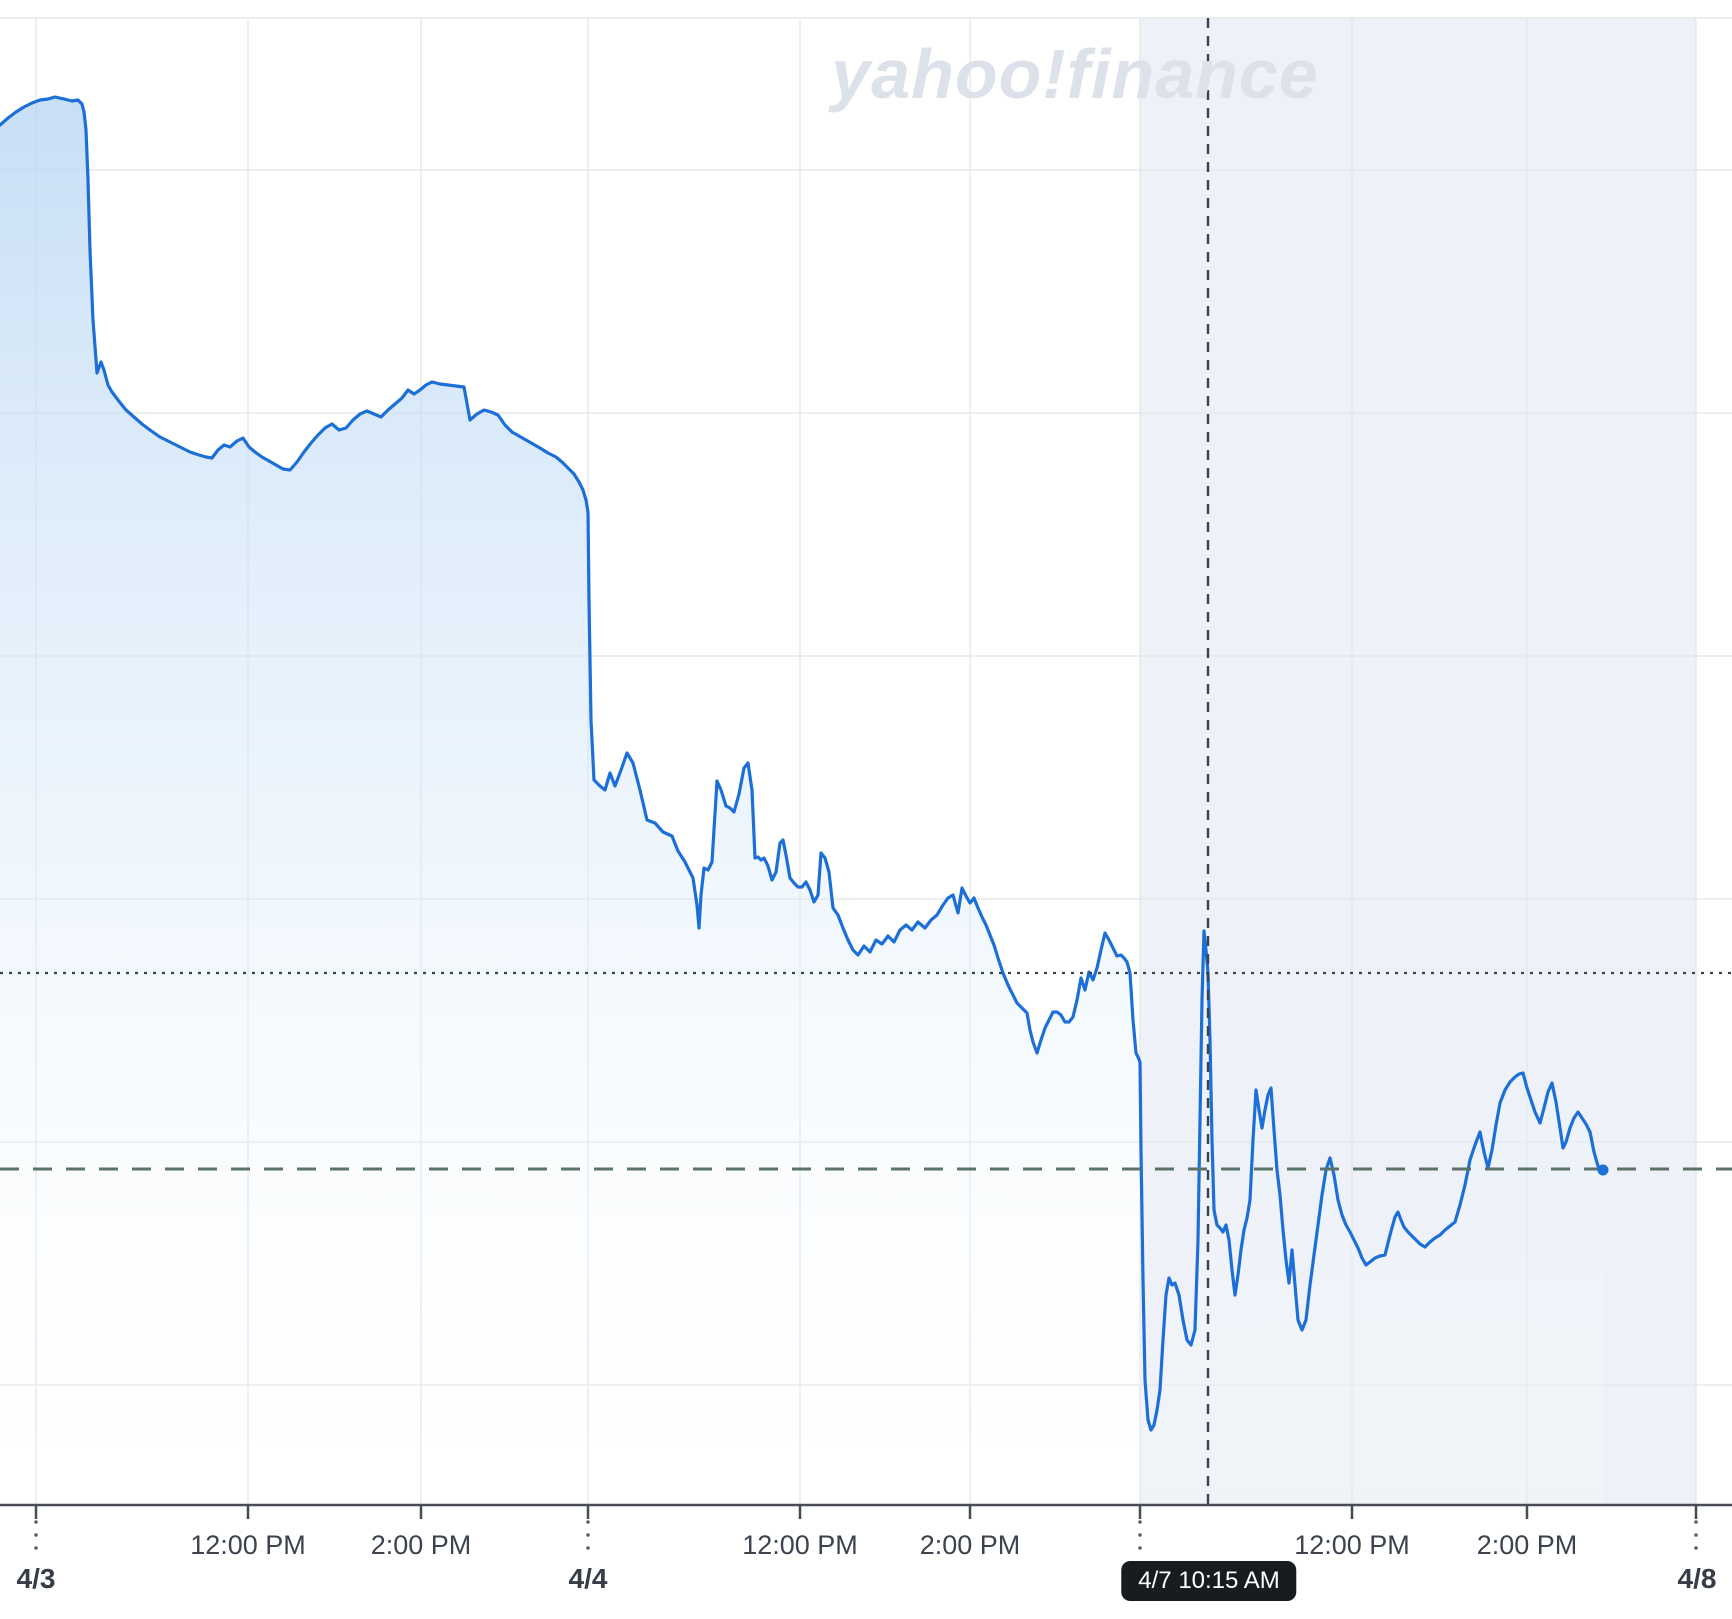 The height and width of the screenshot is (1619, 1732). Describe the element at coordinates (1697, 1578) in the screenshot. I see `date-tick-label: 4/8` at that location.